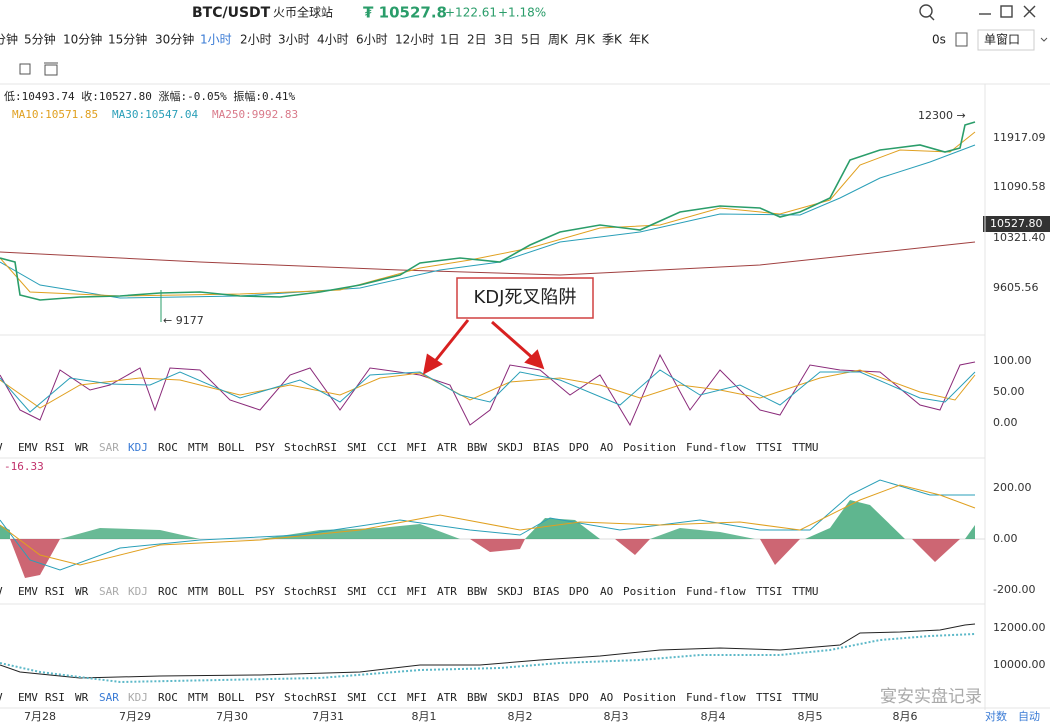 This screenshot has height=723, width=1050. Describe the element at coordinates (961, 39) in the screenshot. I see `icon` at that location.